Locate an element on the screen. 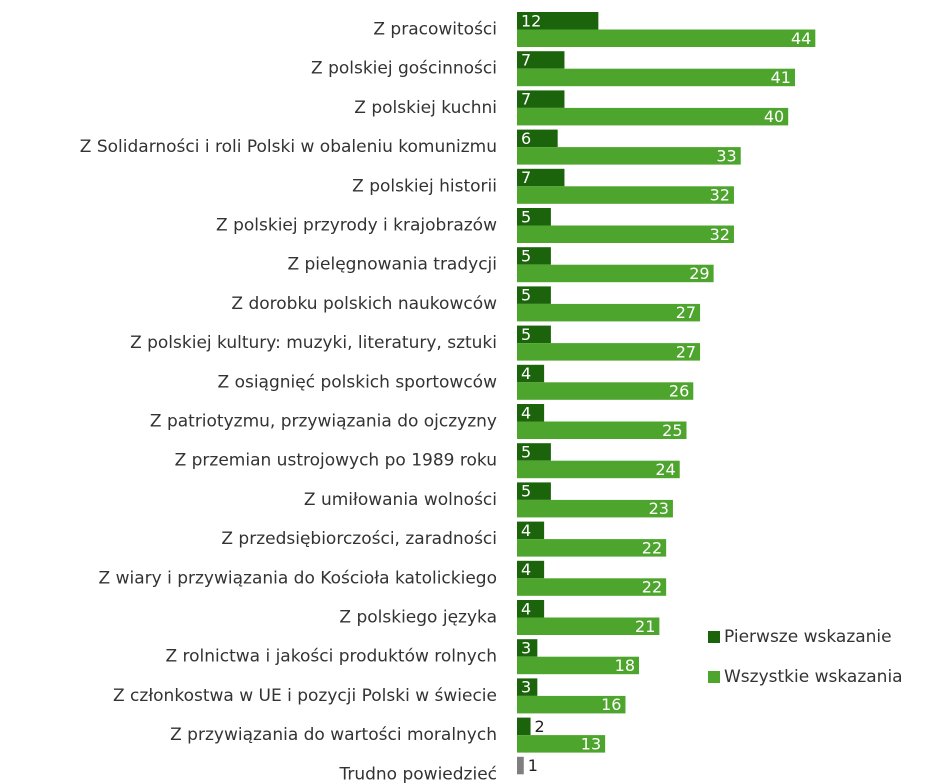 The height and width of the screenshot is (784, 931). value-label: 25 is located at coordinates (672, 430).